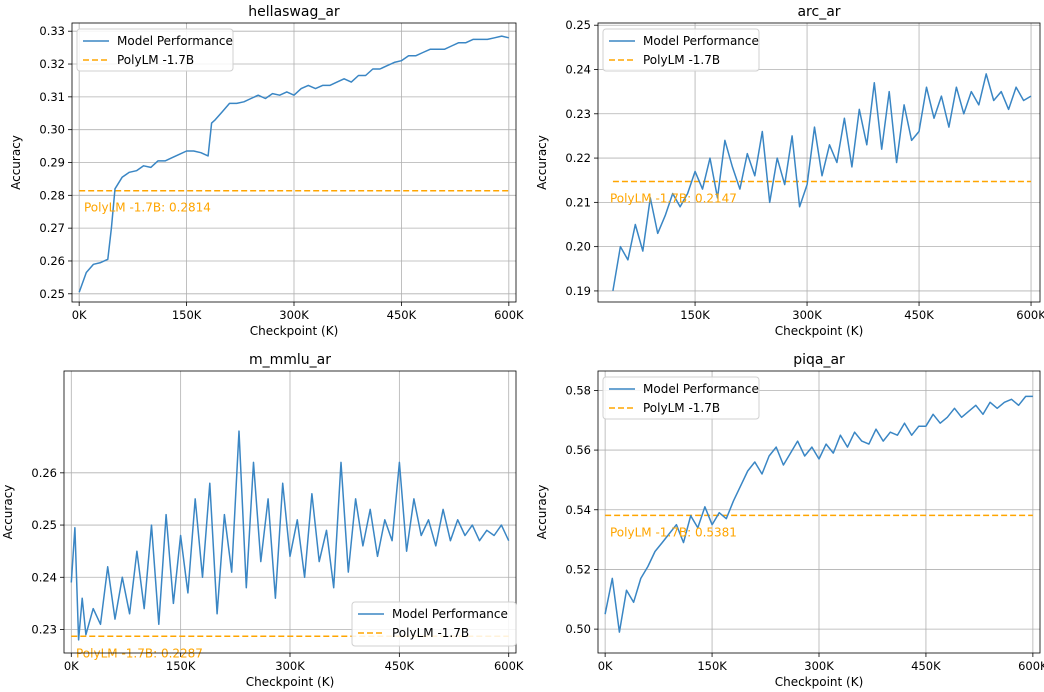 The height and width of the screenshot is (692, 1044). I want to click on y-tick-label: 0.19, so click(578, 291).